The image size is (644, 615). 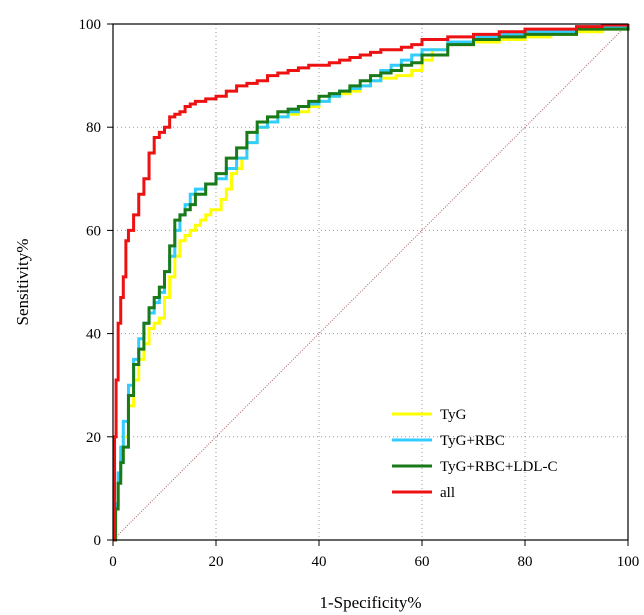 What do you see at coordinates (447, 493) in the screenshot?
I see `legend-label: all` at bounding box center [447, 493].